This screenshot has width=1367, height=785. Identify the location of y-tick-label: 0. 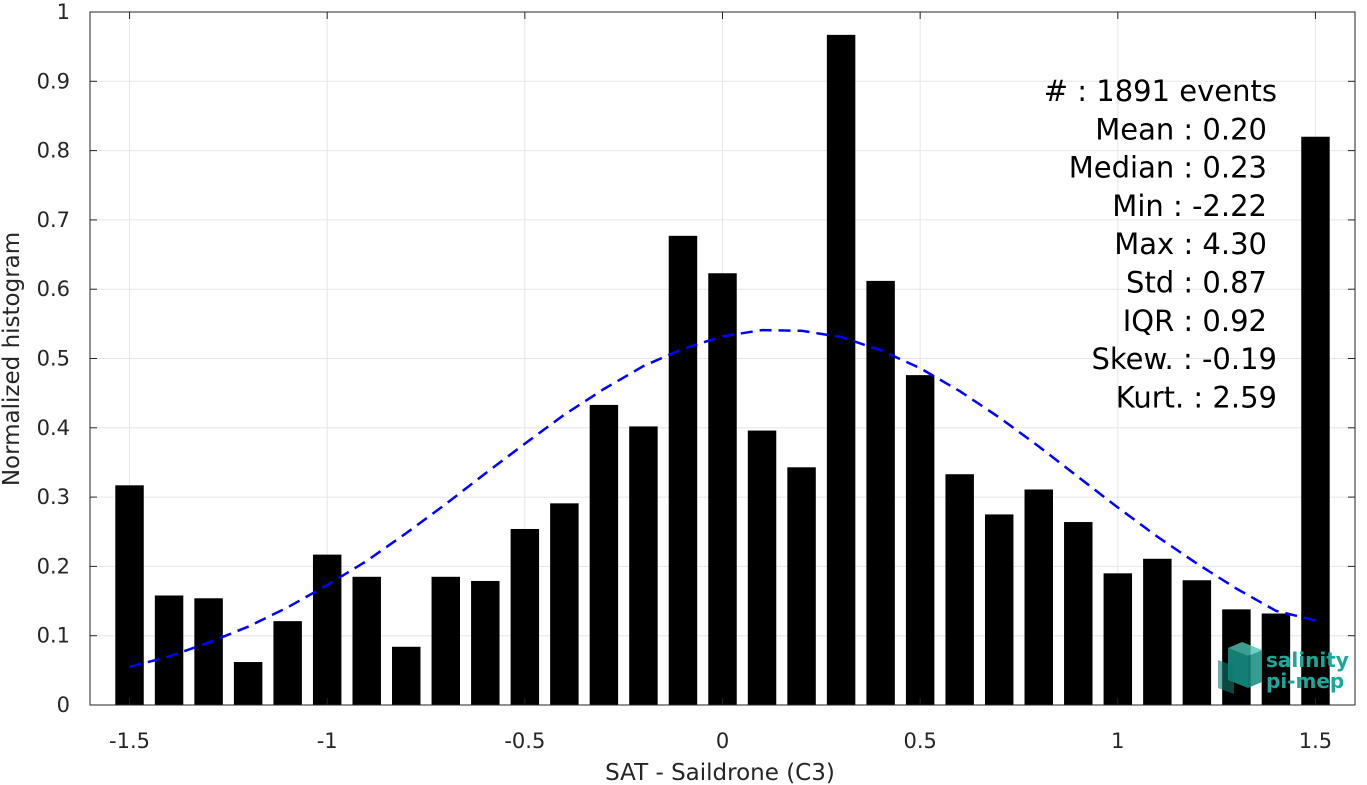
(63, 705).